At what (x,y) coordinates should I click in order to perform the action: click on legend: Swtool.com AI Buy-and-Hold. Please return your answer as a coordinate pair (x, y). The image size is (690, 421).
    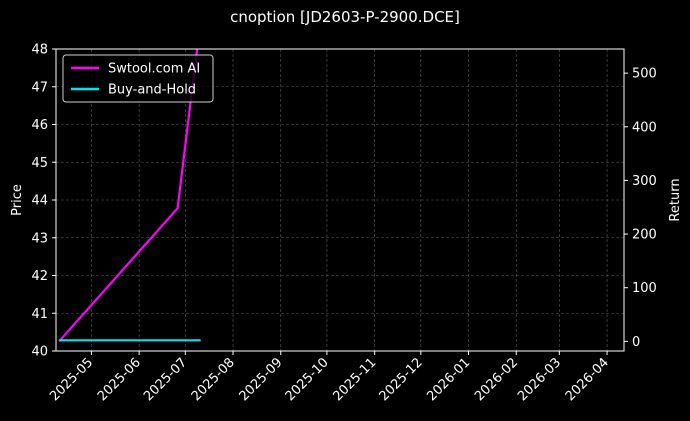
    Looking at the image, I should click on (138, 78).